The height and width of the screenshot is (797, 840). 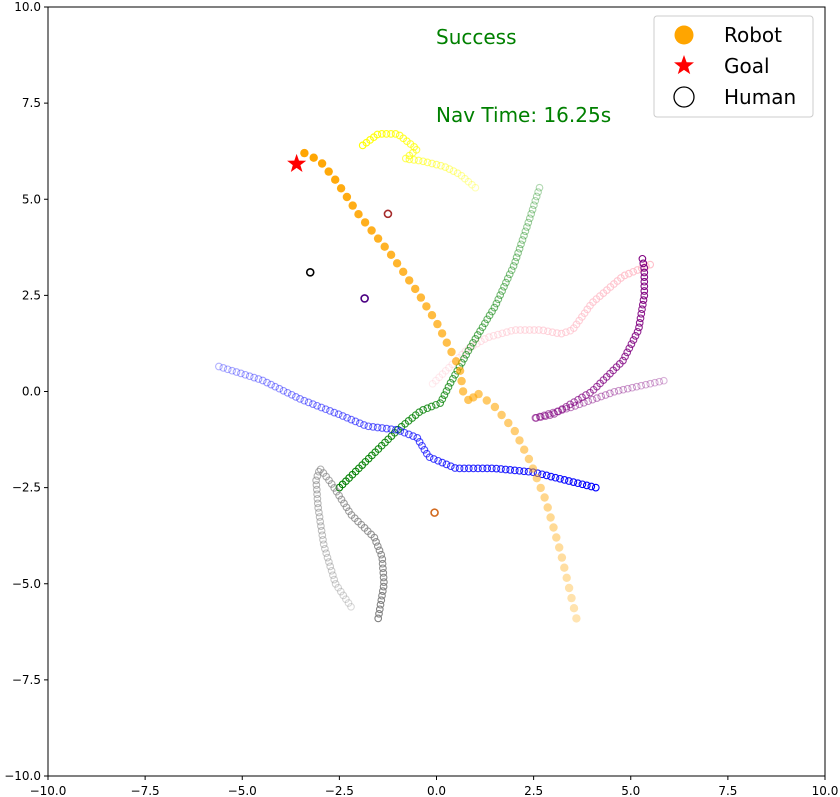 I want to click on human-3-trajectory, so click(x=439, y=337).